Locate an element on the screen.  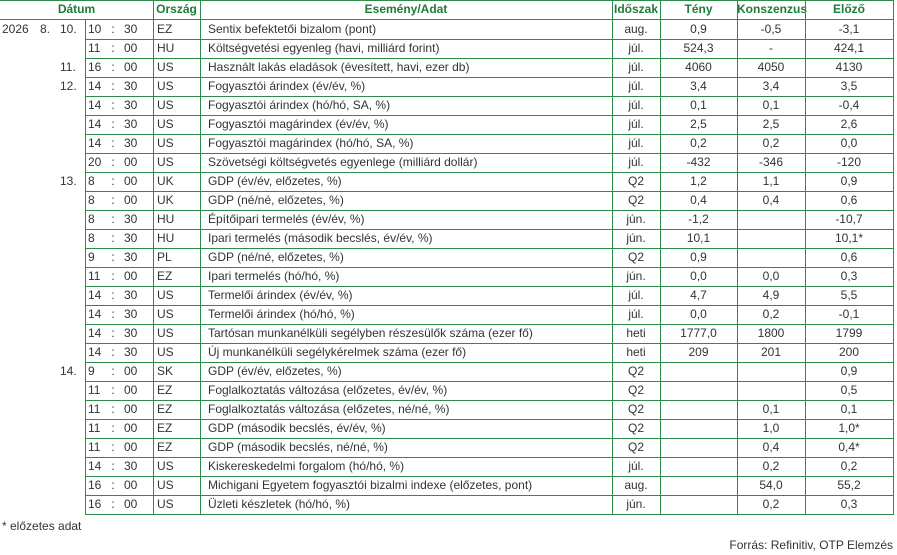
cell-previous: -3,1 is located at coordinates (849, 29).